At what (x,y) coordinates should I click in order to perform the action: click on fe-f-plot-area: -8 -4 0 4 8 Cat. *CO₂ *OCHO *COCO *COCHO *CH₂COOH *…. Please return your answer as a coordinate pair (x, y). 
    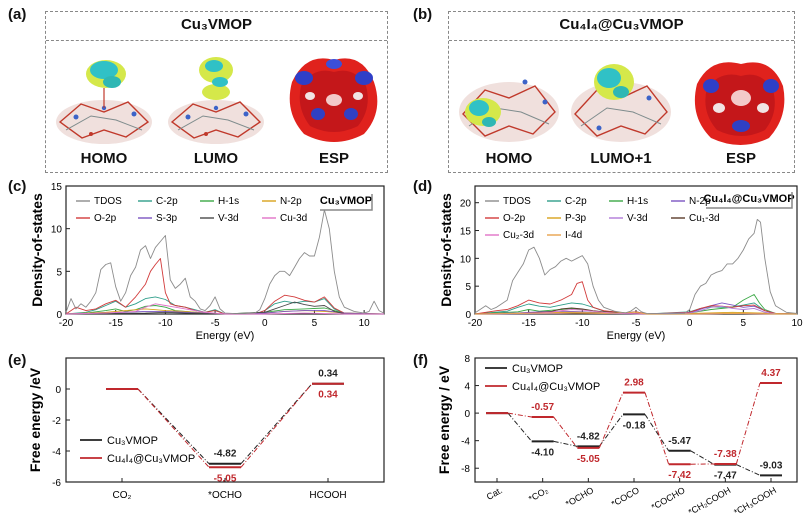
    Looking at the image, I should click on (617, 435).